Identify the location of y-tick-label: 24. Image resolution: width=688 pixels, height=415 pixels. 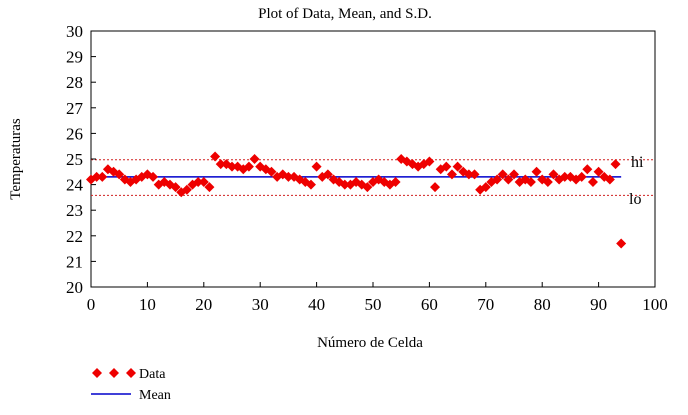
(75, 185).